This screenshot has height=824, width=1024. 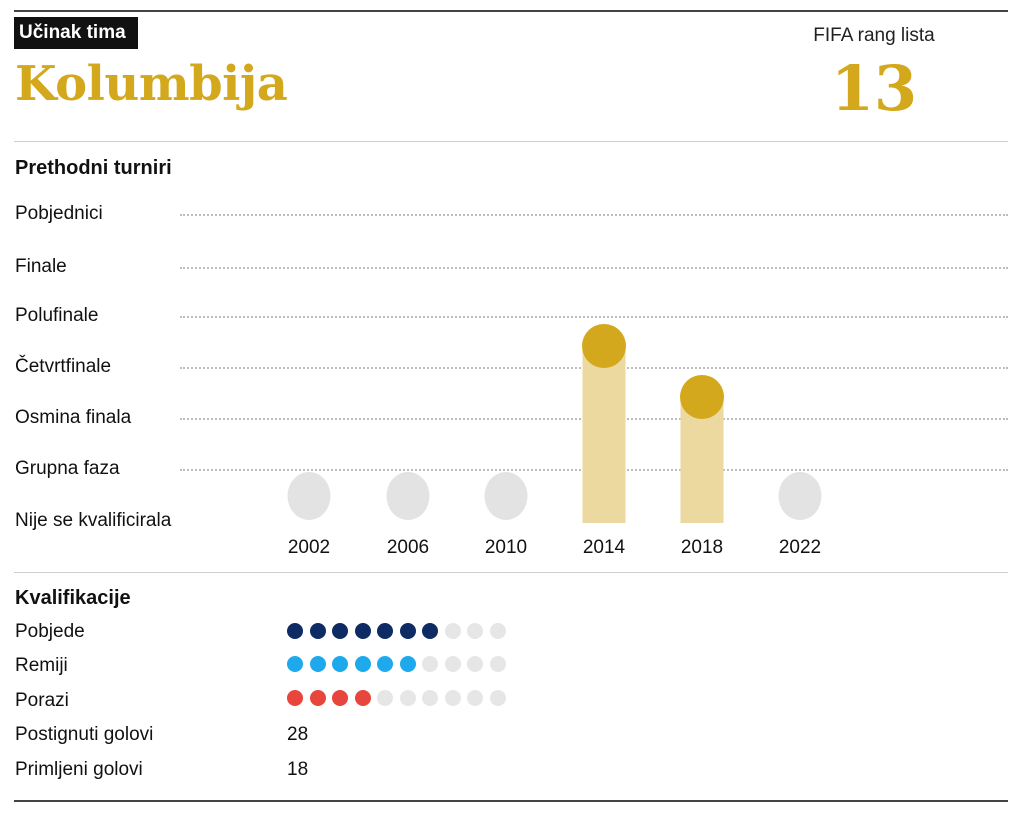 I want to click on year-tick-label: 2014, so click(x=604, y=547).